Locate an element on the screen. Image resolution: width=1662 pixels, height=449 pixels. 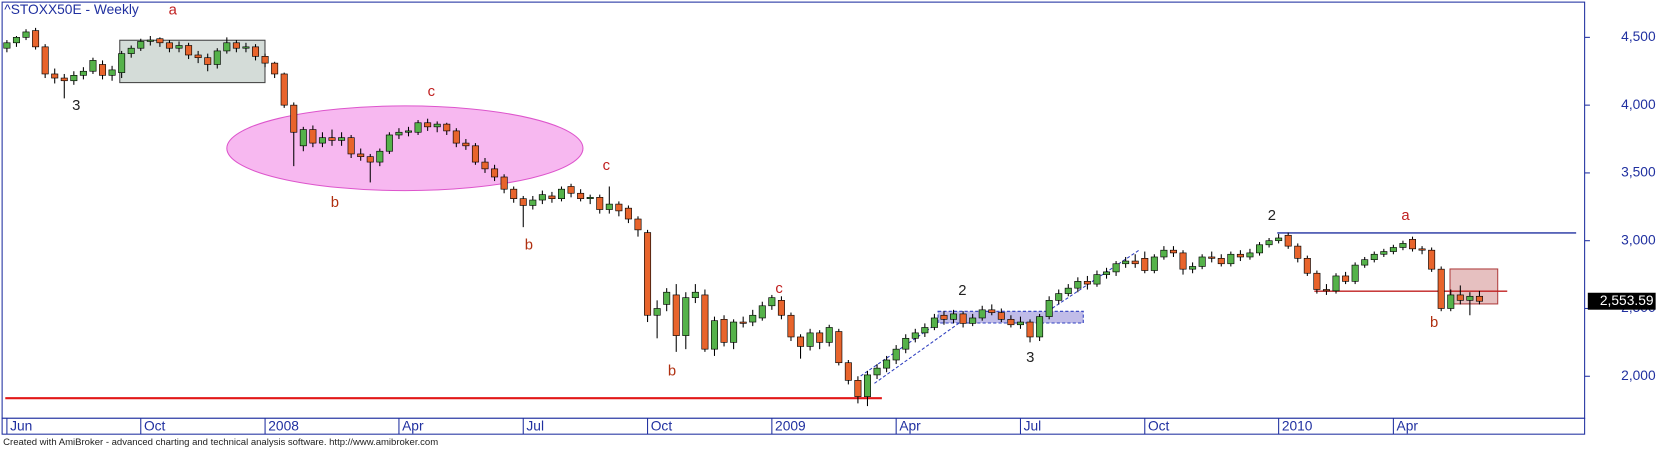
x-tick-label: 2008 is located at coordinates (283, 425).